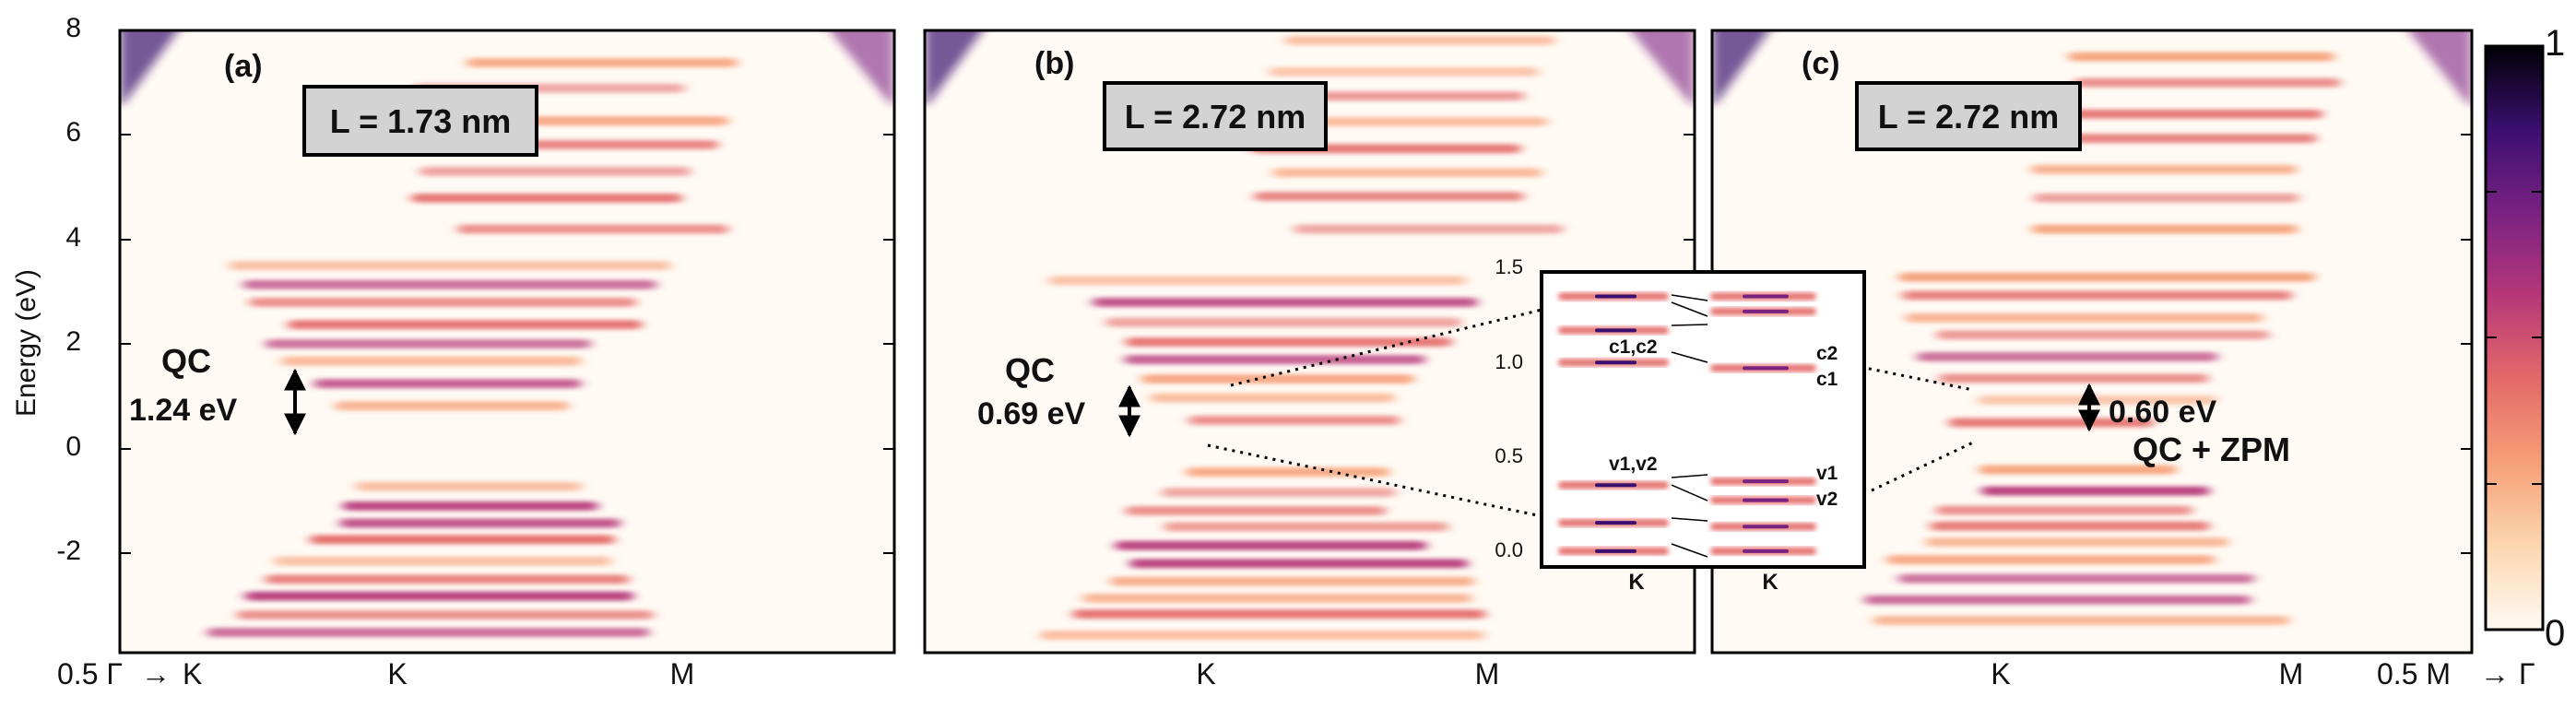 This screenshot has height=708, width=2576. I want to click on xtick-label-c-gamma: Γ, so click(2527, 673).